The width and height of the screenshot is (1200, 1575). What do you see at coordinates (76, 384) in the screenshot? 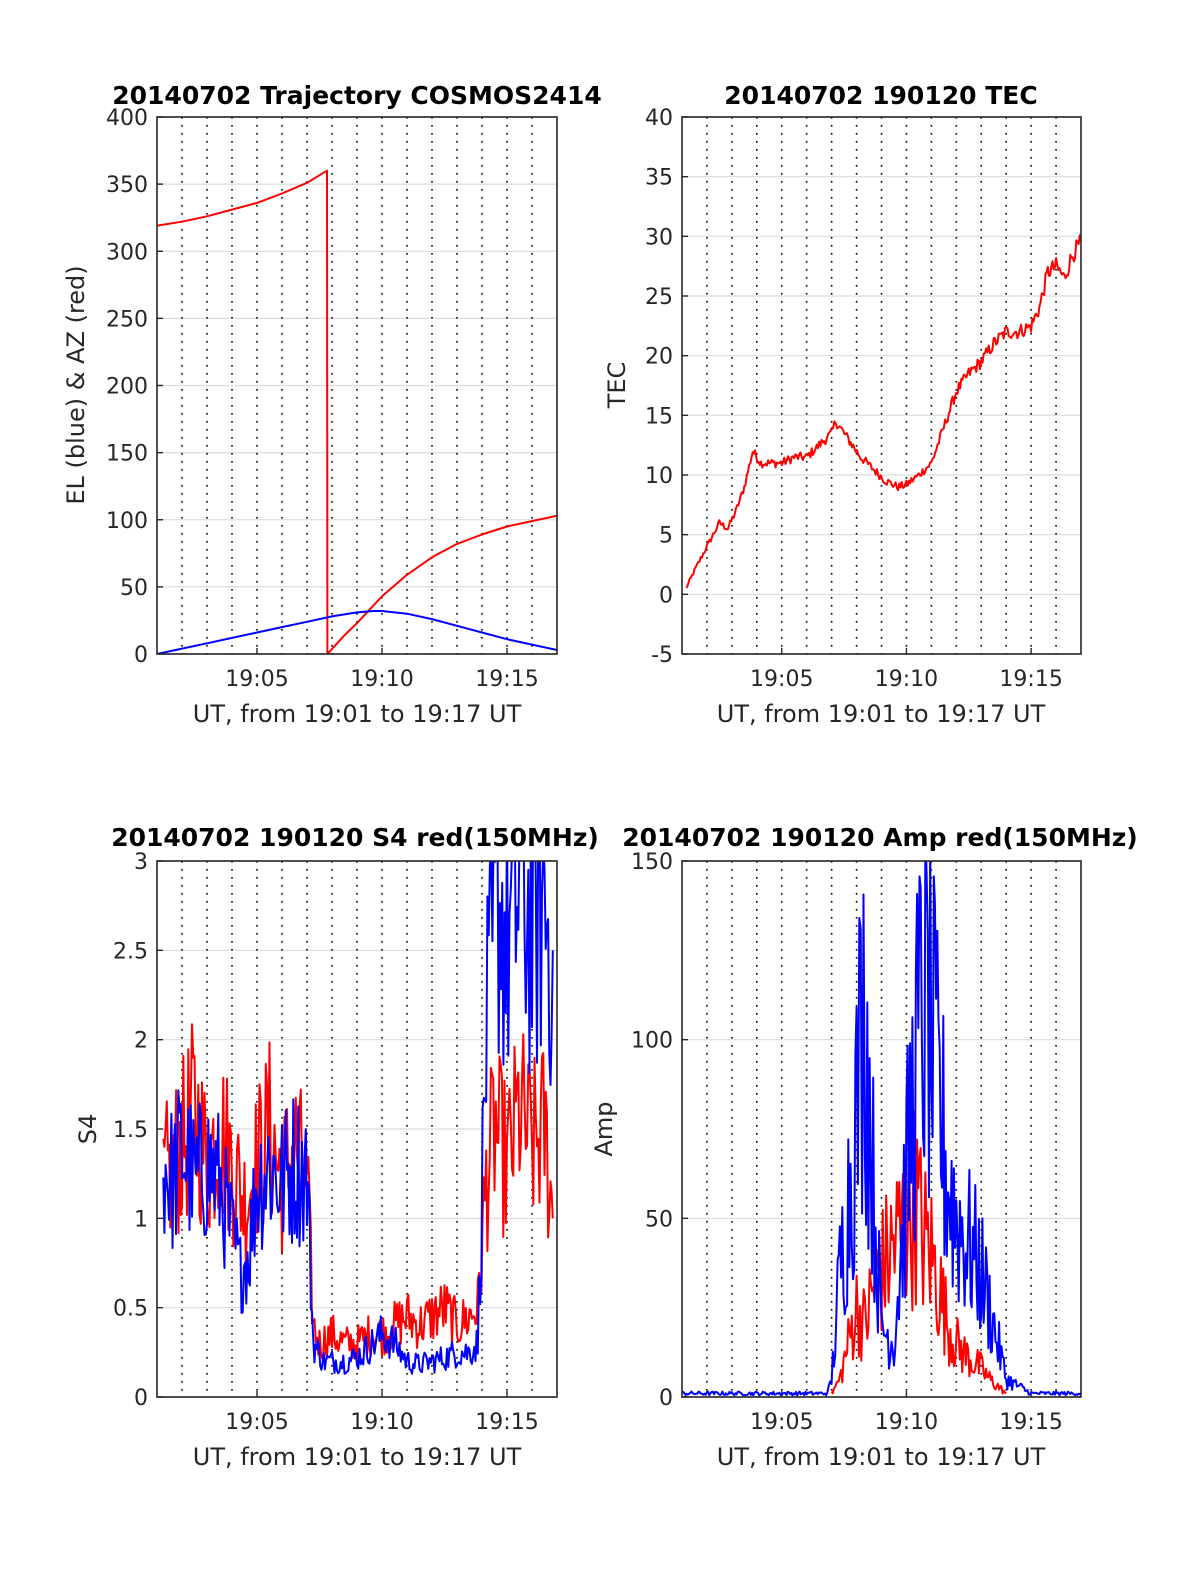
I see `trajectory-y-label: EL (blue) & AZ (red)` at bounding box center [76, 384].